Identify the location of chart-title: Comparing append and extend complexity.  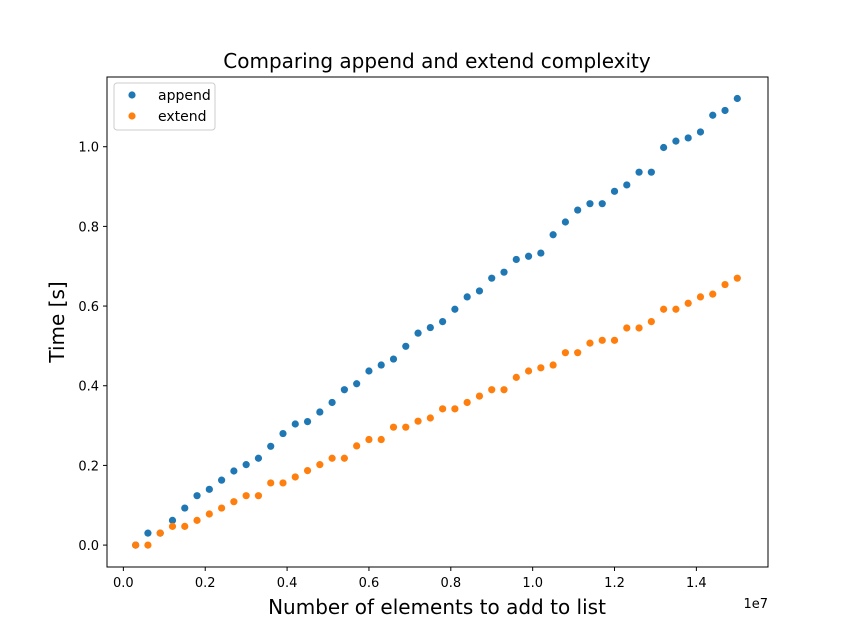
(437, 61).